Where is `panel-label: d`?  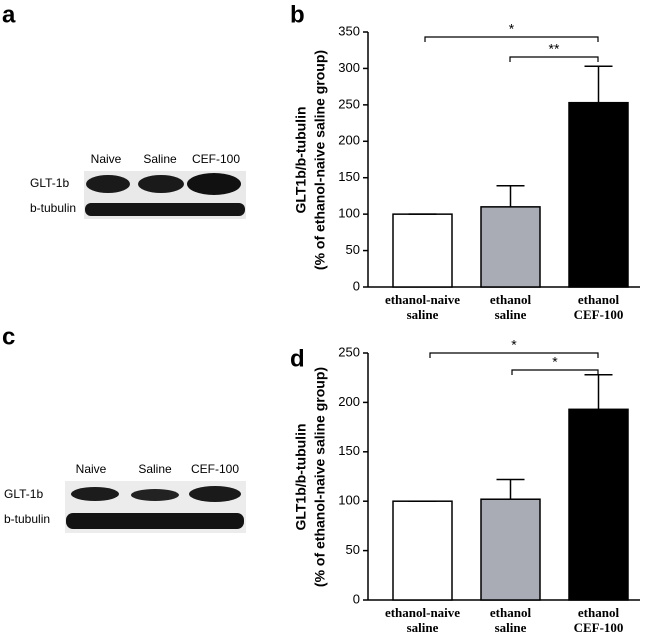 panel-label: d is located at coordinates (297, 358).